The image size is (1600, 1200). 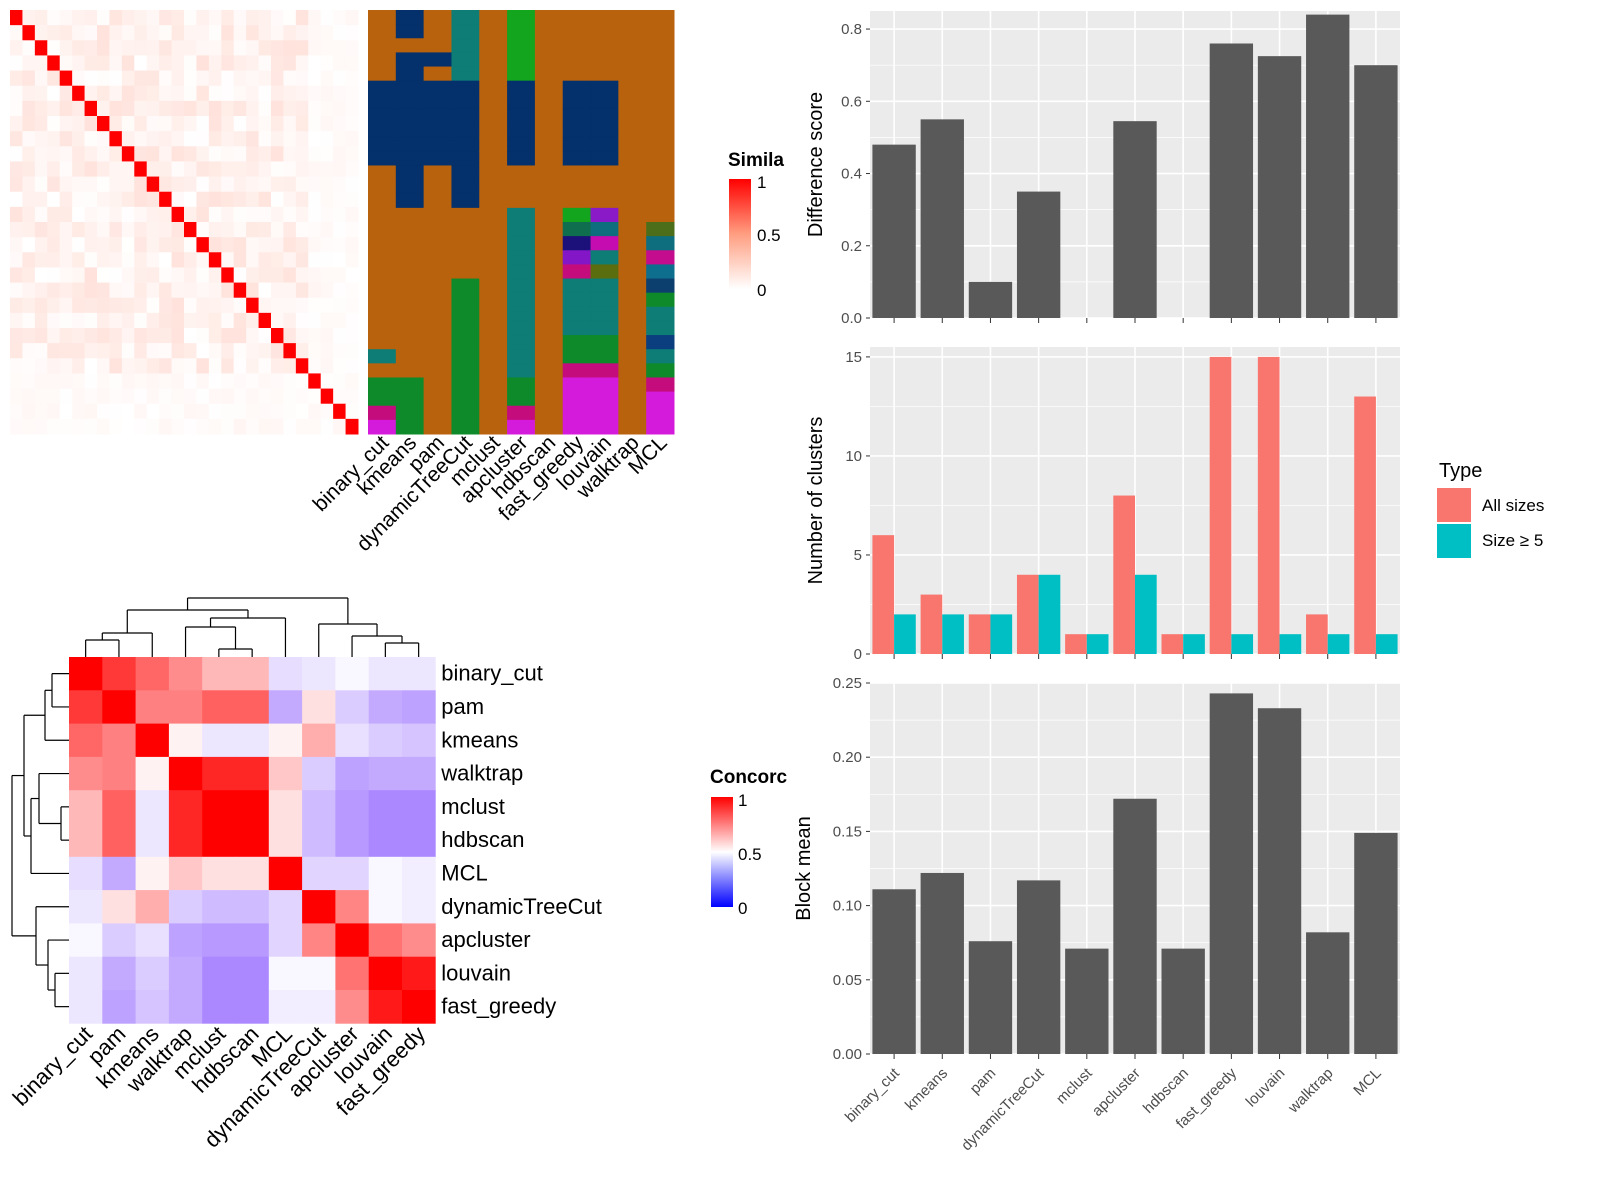 What do you see at coordinates (492, 673) in the screenshot?
I see `concordance-row-label: binary_cut` at bounding box center [492, 673].